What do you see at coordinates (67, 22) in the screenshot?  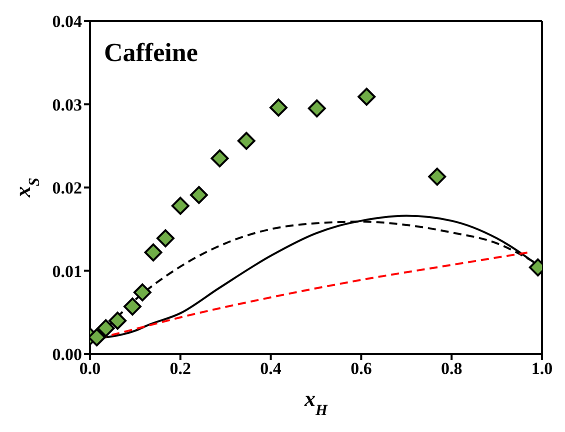 I see `y-tick-label: 0.04` at bounding box center [67, 22].